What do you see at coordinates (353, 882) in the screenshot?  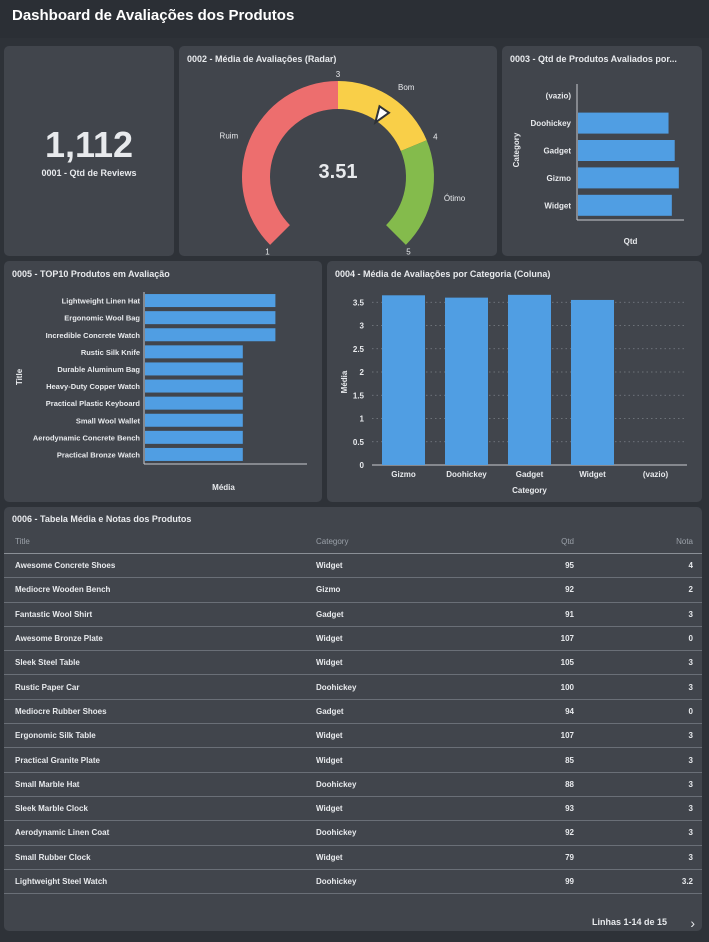 I see `table-row: Lightweight Steel Watch Doohickey 99 3.2` at bounding box center [353, 882].